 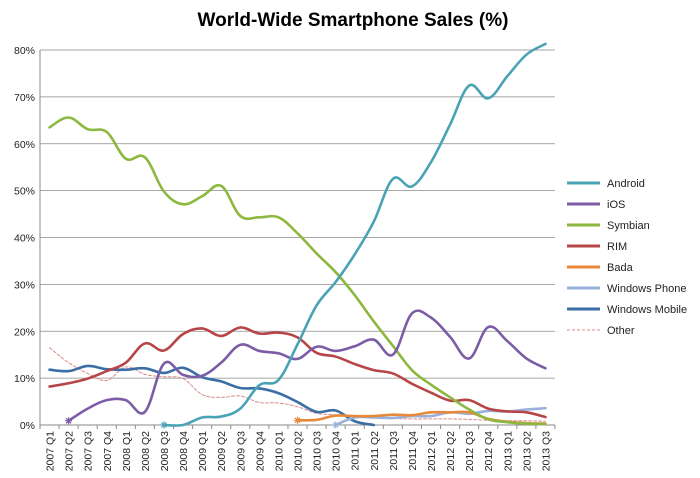 I want to click on x-tick-label: 2008 Q3, so click(x=165, y=451).